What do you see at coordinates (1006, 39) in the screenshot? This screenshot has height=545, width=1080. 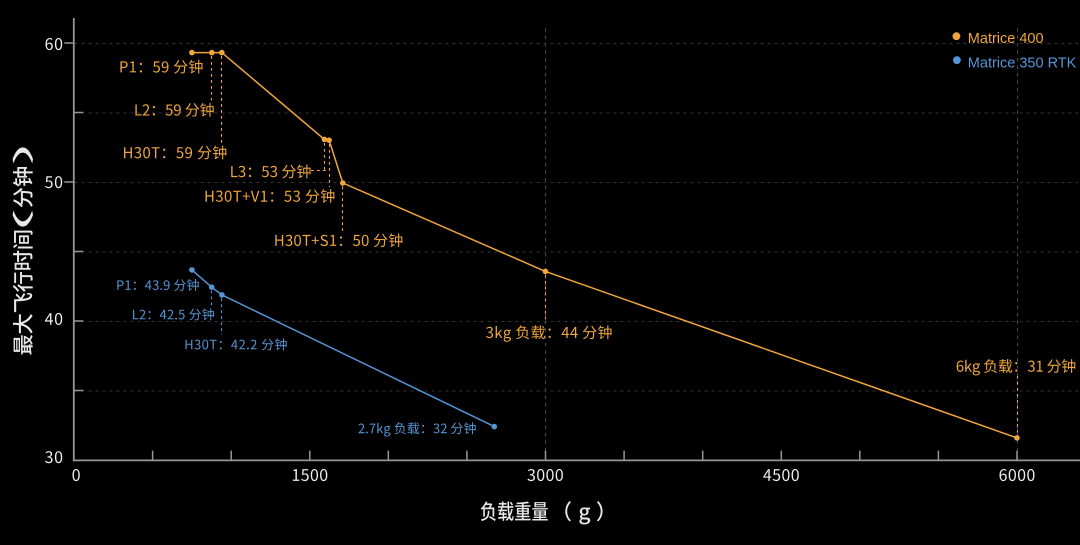 I see `svg-text: Matrice 400` at bounding box center [1006, 39].